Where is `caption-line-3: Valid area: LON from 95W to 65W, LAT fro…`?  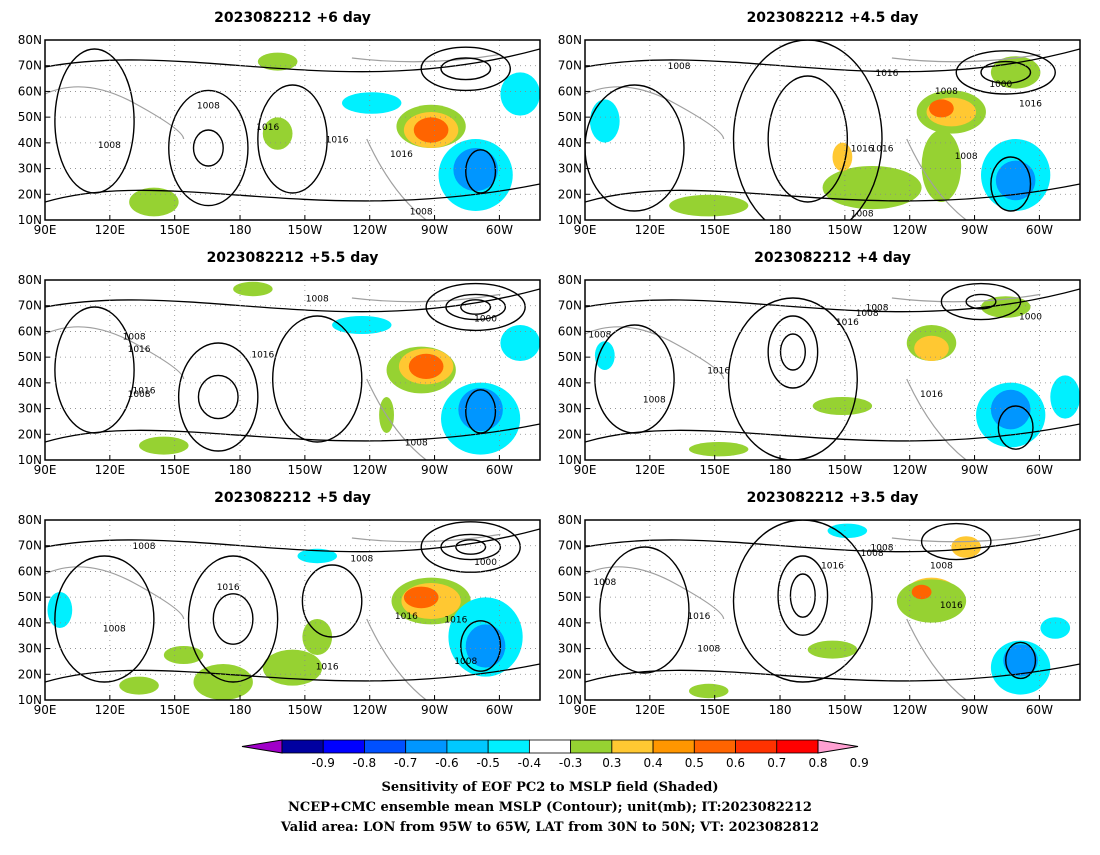 caption-line-3: Valid area: LON from 95W to 65W, LAT fro… is located at coordinates (549, 827).